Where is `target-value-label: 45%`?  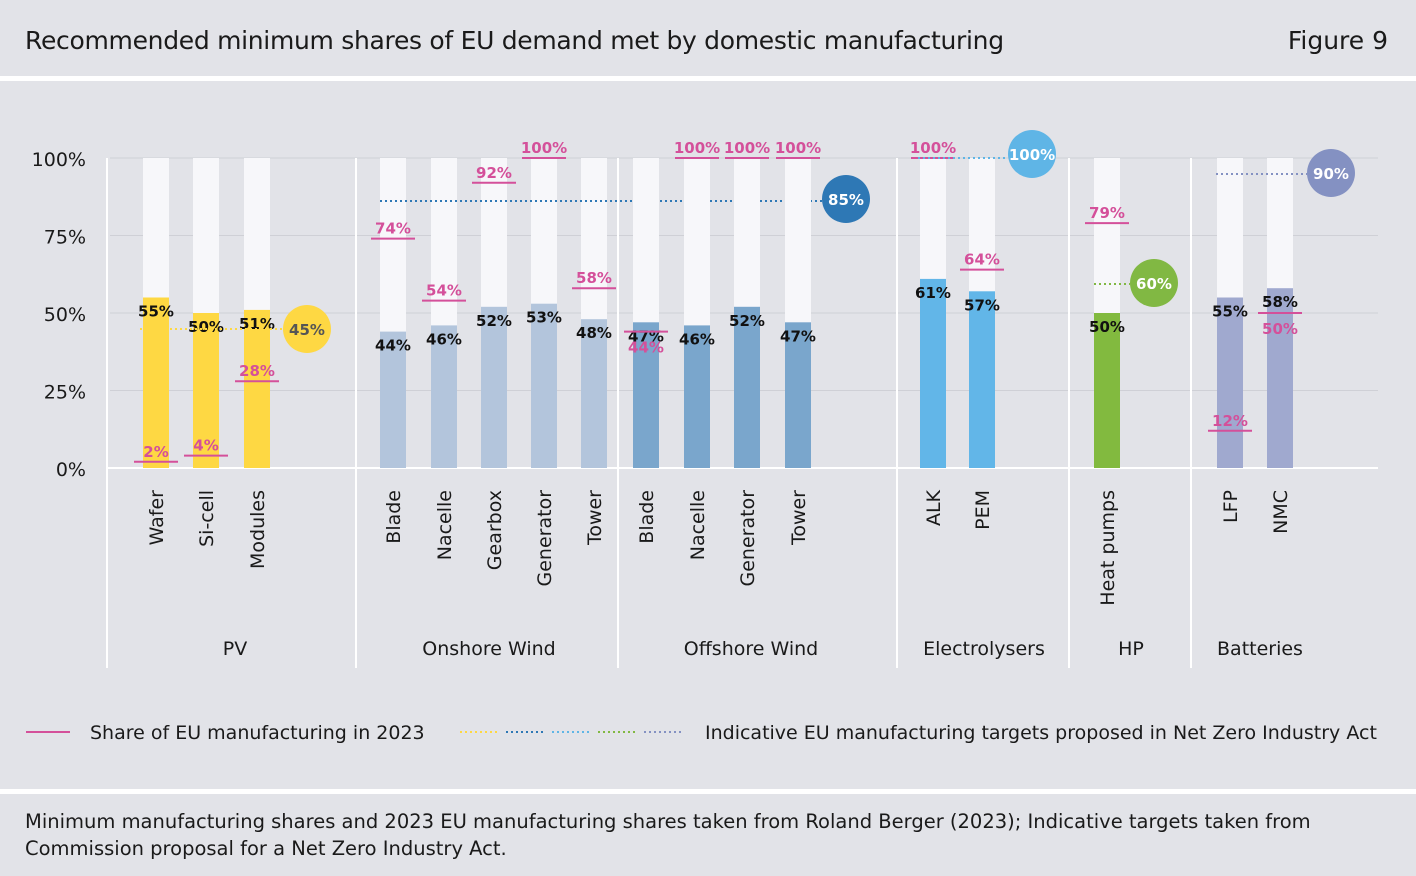 target-value-label: 45% is located at coordinates (307, 330).